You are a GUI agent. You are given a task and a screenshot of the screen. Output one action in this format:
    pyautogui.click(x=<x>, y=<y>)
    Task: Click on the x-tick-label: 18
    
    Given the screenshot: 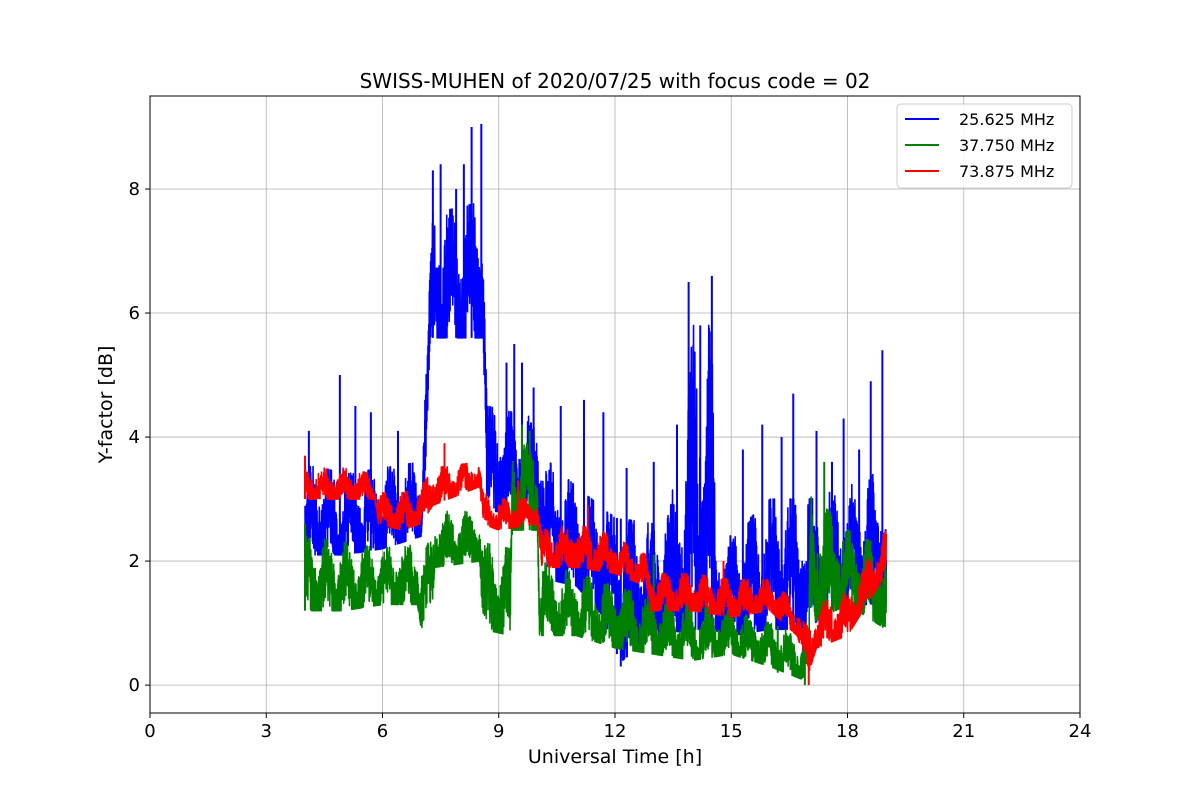 What is the action you would take?
    pyautogui.click(x=847, y=731)
    